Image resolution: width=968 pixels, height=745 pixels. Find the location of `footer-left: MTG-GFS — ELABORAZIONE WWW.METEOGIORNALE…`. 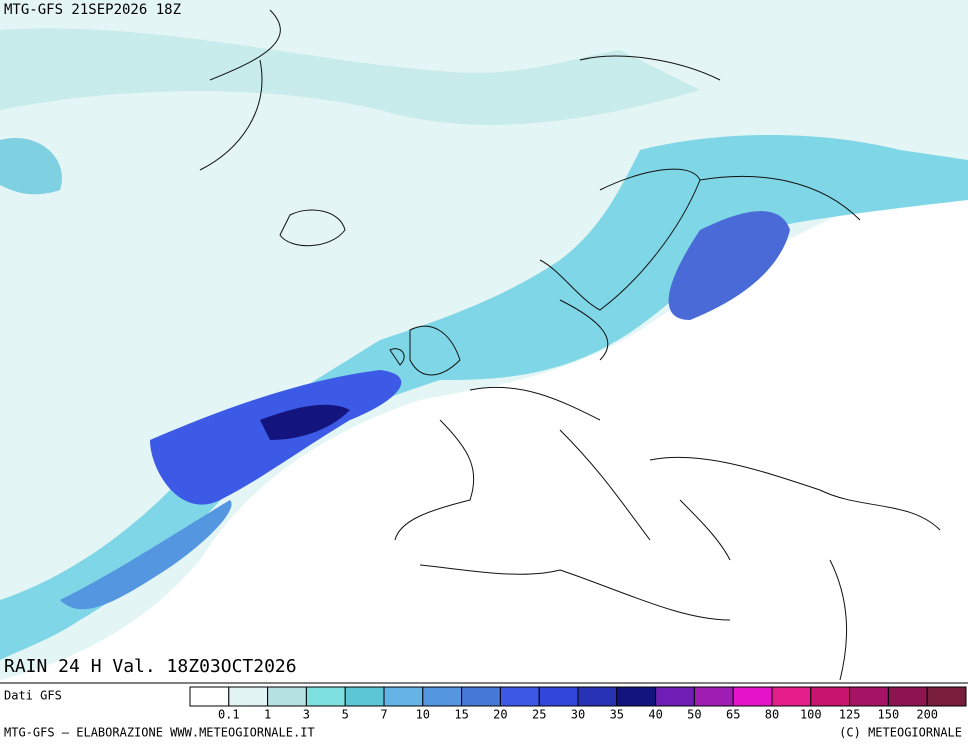

footer-left: MTG-GFS — ELABORAZIONE WWW.METEOGIORNALE… is located at coordinates (159, 733).